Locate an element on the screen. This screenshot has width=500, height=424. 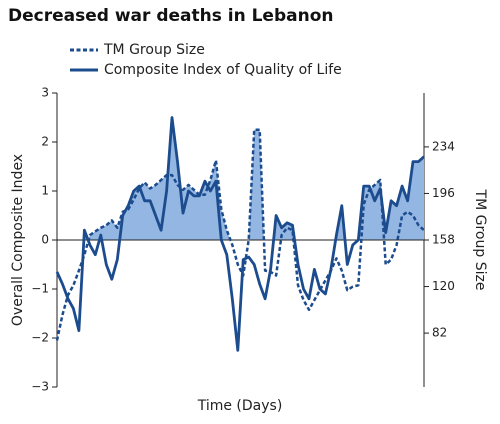
y2-tick-label: 234 is located at coordinates (443, 146).